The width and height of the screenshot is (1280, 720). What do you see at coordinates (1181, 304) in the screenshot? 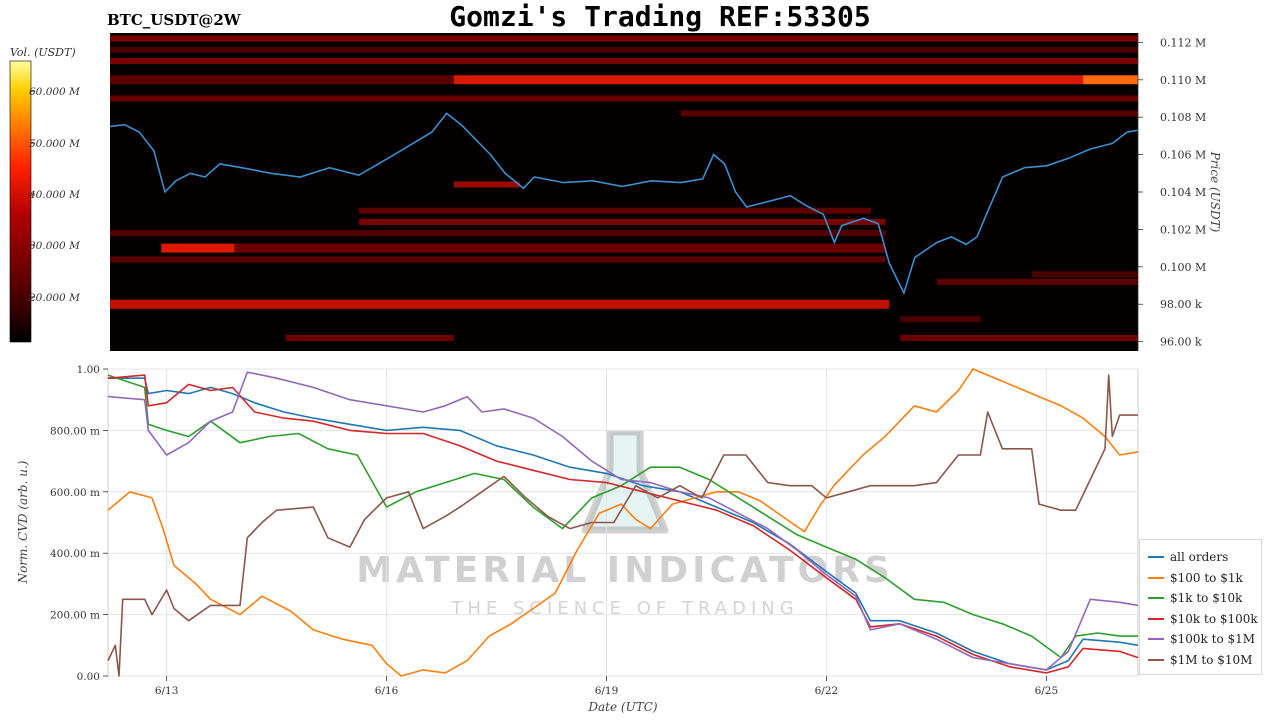
I see `heatmap-ytick-label: 98.00 k` at bounding box center [1181, 304].